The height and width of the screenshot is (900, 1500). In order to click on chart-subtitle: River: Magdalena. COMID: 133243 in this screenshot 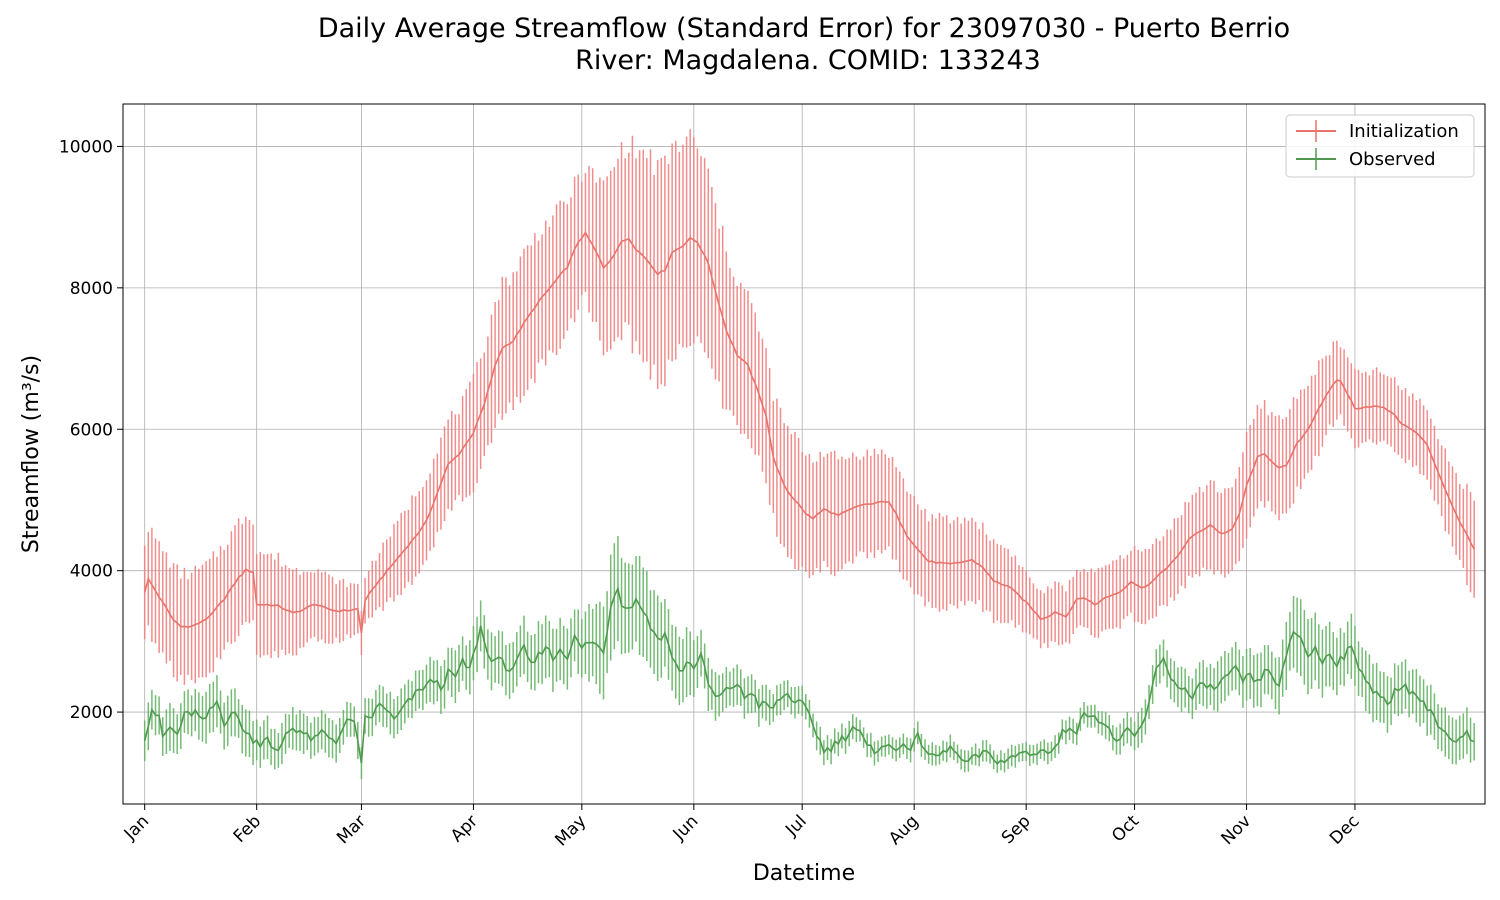, I will do `click(808, 60)`.